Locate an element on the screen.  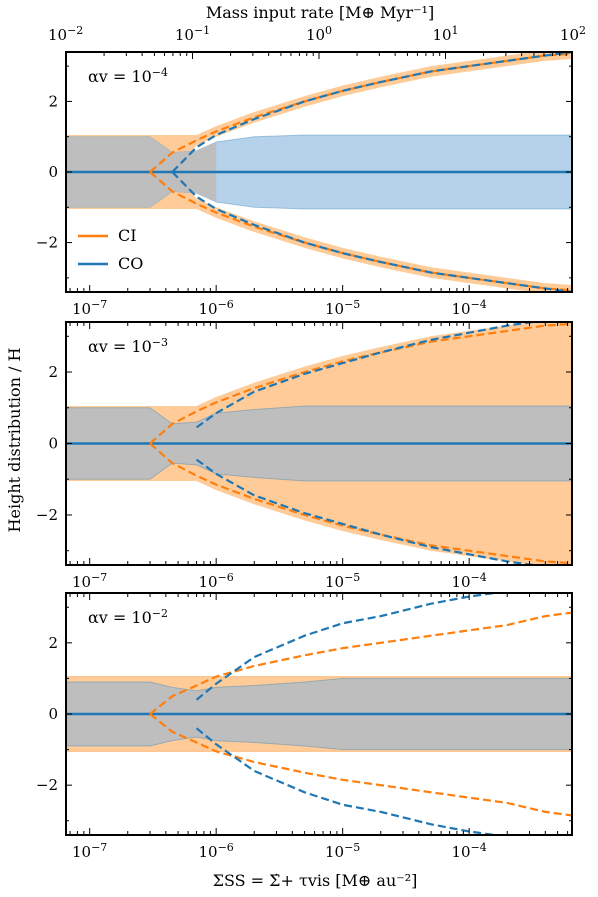
top-tick-label: 10⁰ is located at coordinates (319, 34).